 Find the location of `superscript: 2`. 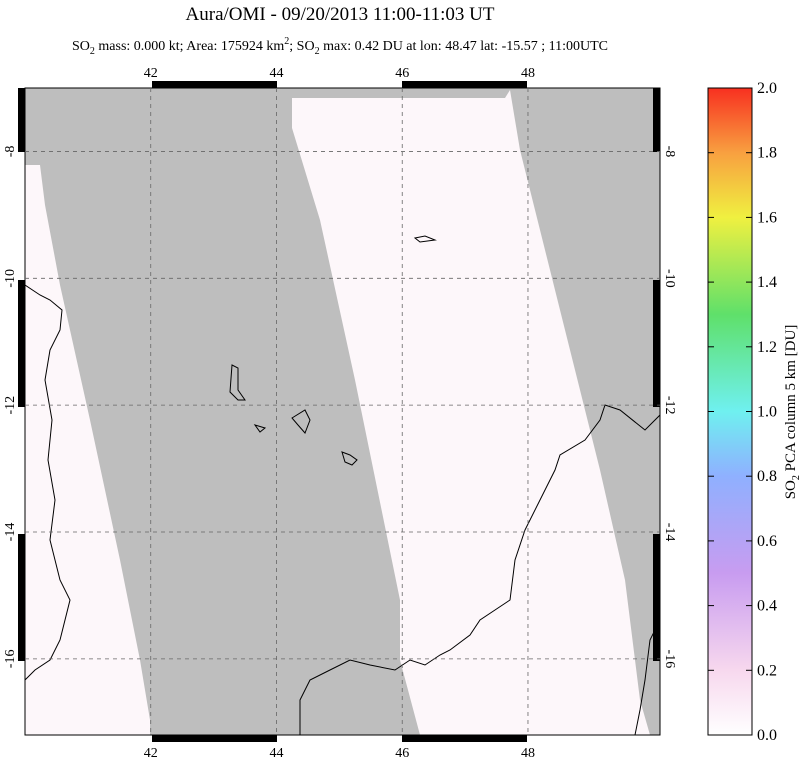

superscript: 2 is located at coordinates (286, 41).